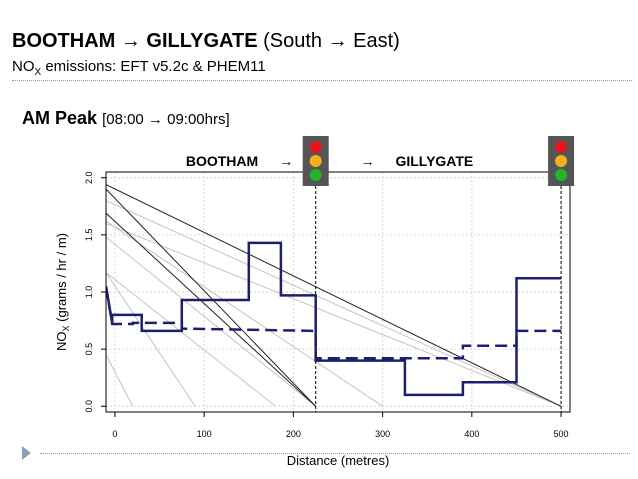  What do you see at coordinates (89, 406) in the screenshot?
I see `y-tick-label: 0.0` at bounding box center [89, 406].